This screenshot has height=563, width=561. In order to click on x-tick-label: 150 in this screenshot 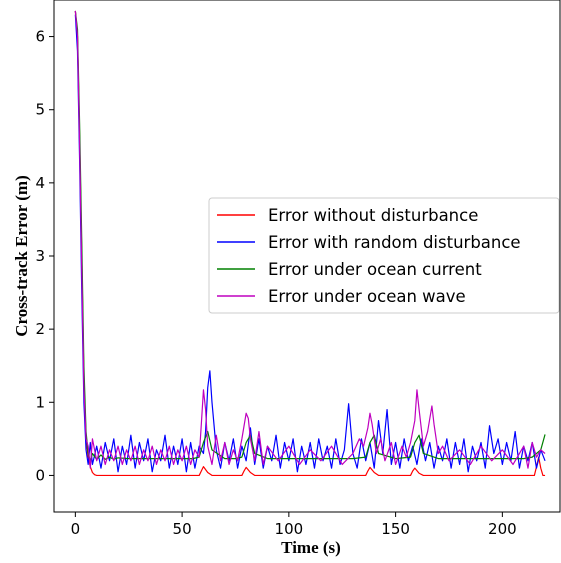, I will do `click(395, 529)`.